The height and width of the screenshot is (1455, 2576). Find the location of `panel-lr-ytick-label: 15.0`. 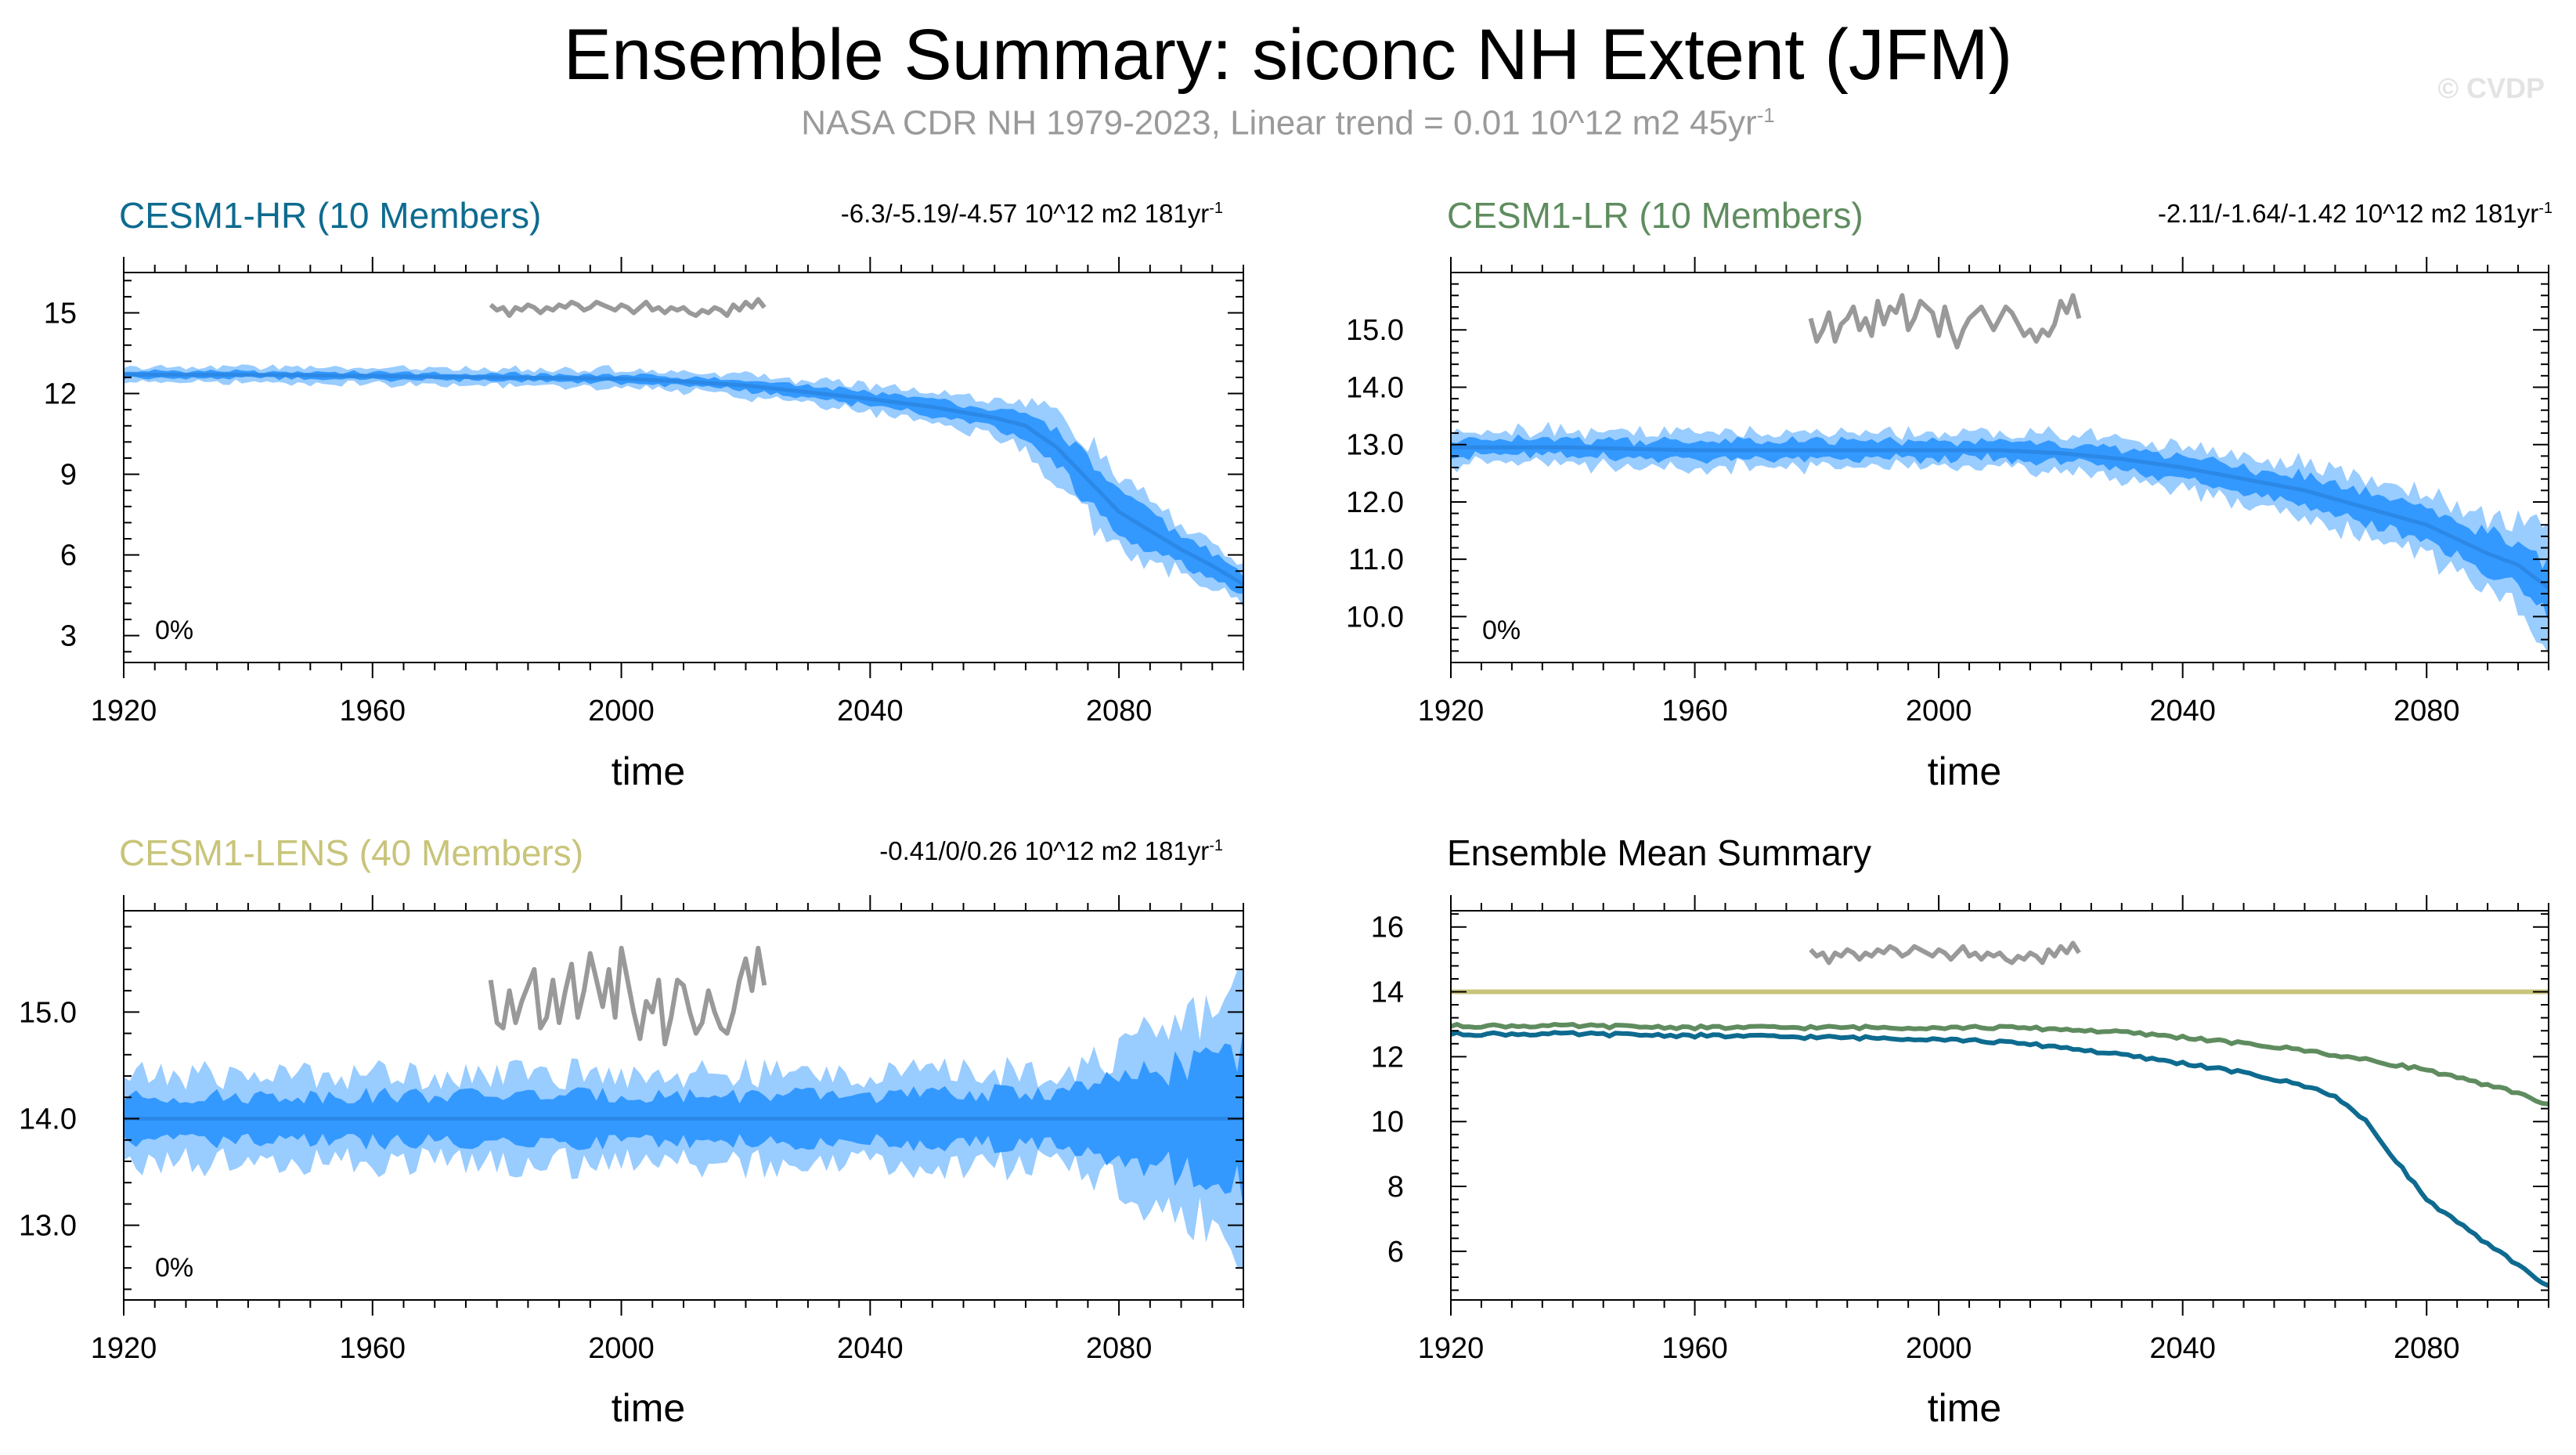

panel-lr-ytick-label: 15.0 is located at coordinates (1375, 330).